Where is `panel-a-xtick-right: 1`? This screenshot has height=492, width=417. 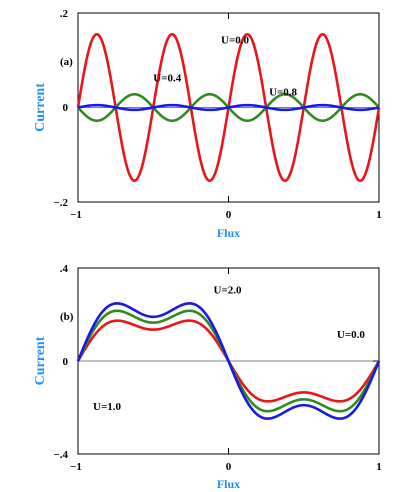
panel-a-xtick-right: 1 is located at coordinates (379, 215).